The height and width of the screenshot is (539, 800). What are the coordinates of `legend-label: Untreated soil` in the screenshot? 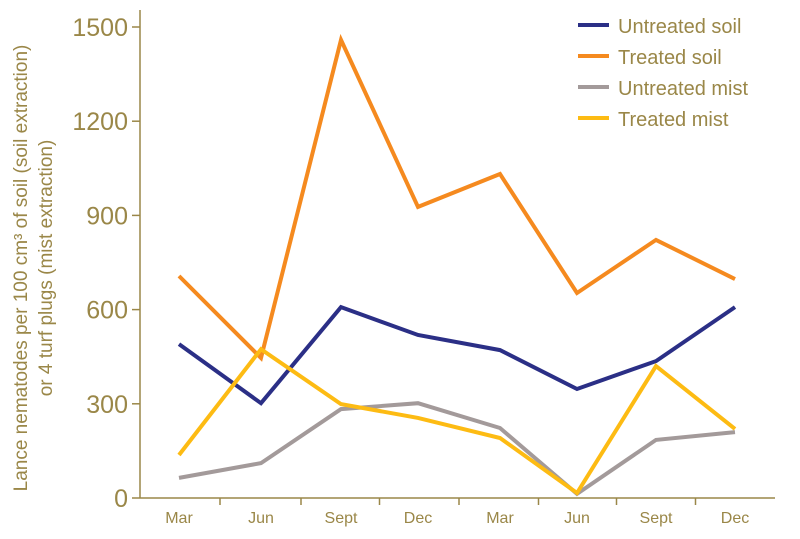 It's located at (679, 27).